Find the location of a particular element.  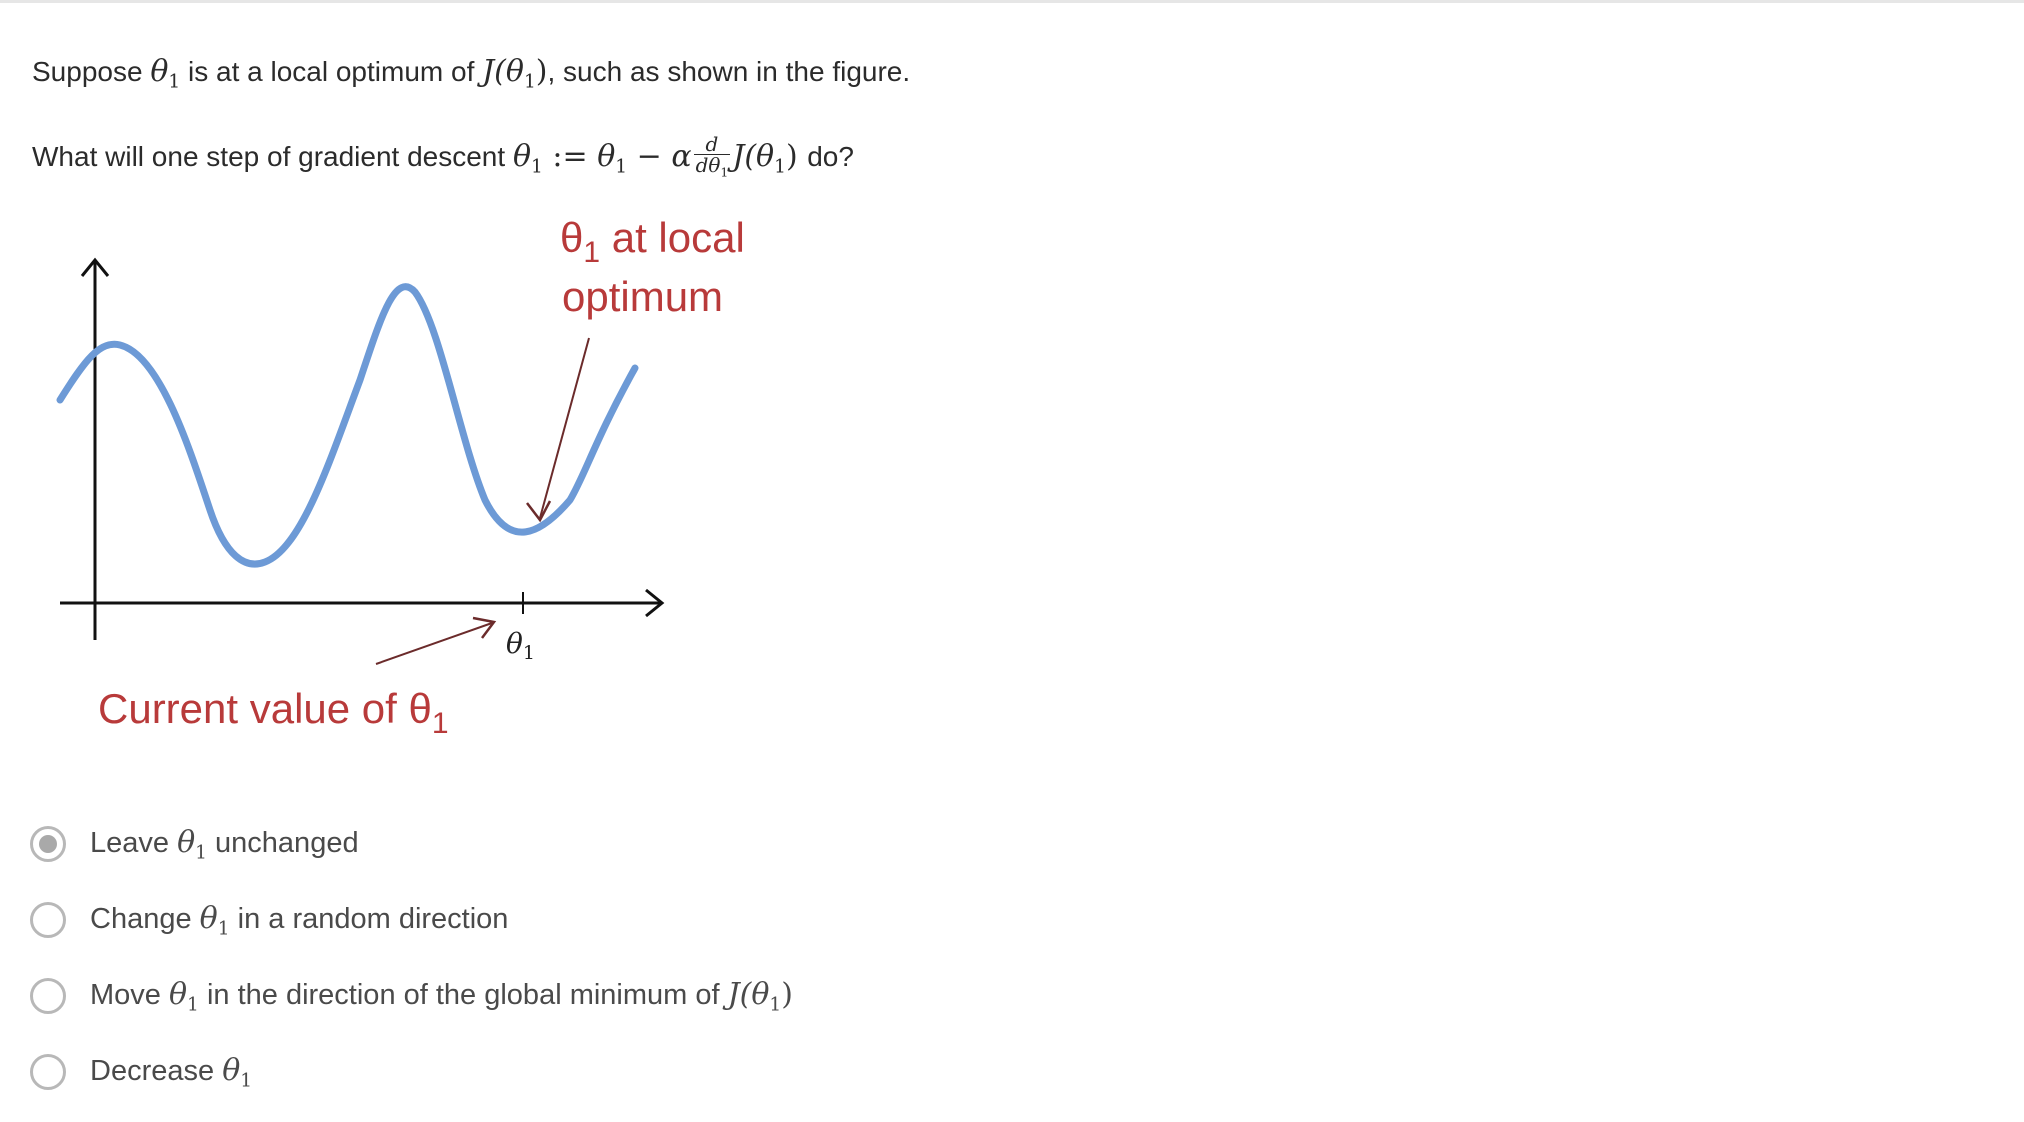

annotation-current-value: Current value of θ1 is located at coordinates (273, 712).